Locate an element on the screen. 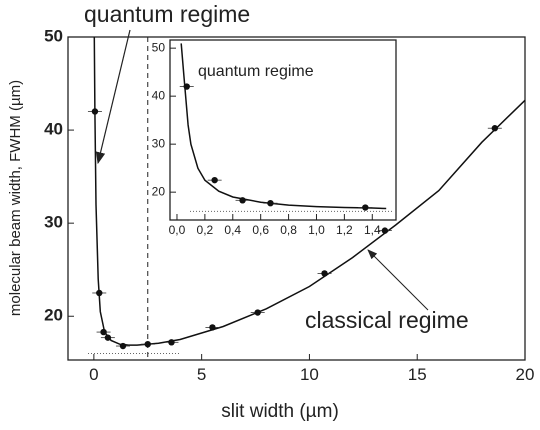  x-tick-label: 1,4 is located at coordinates (372, 230).